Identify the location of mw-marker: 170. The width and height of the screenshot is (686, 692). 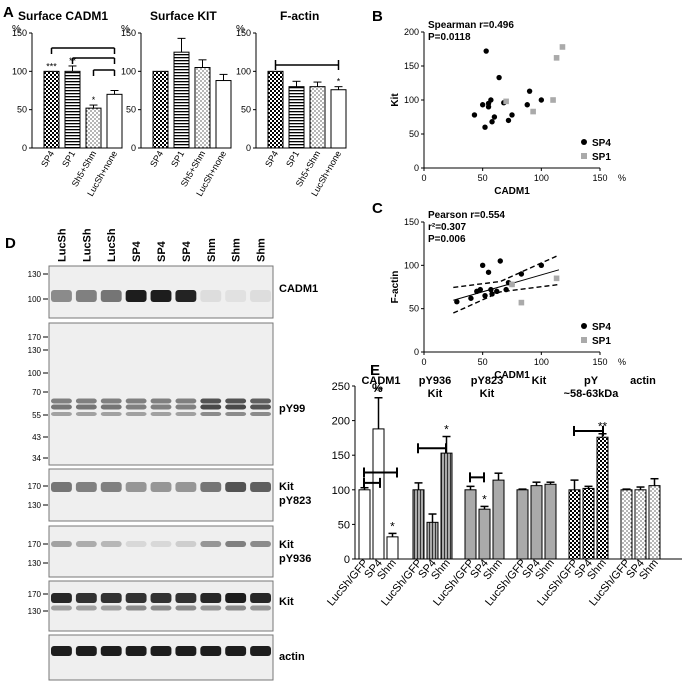
(35, 594).